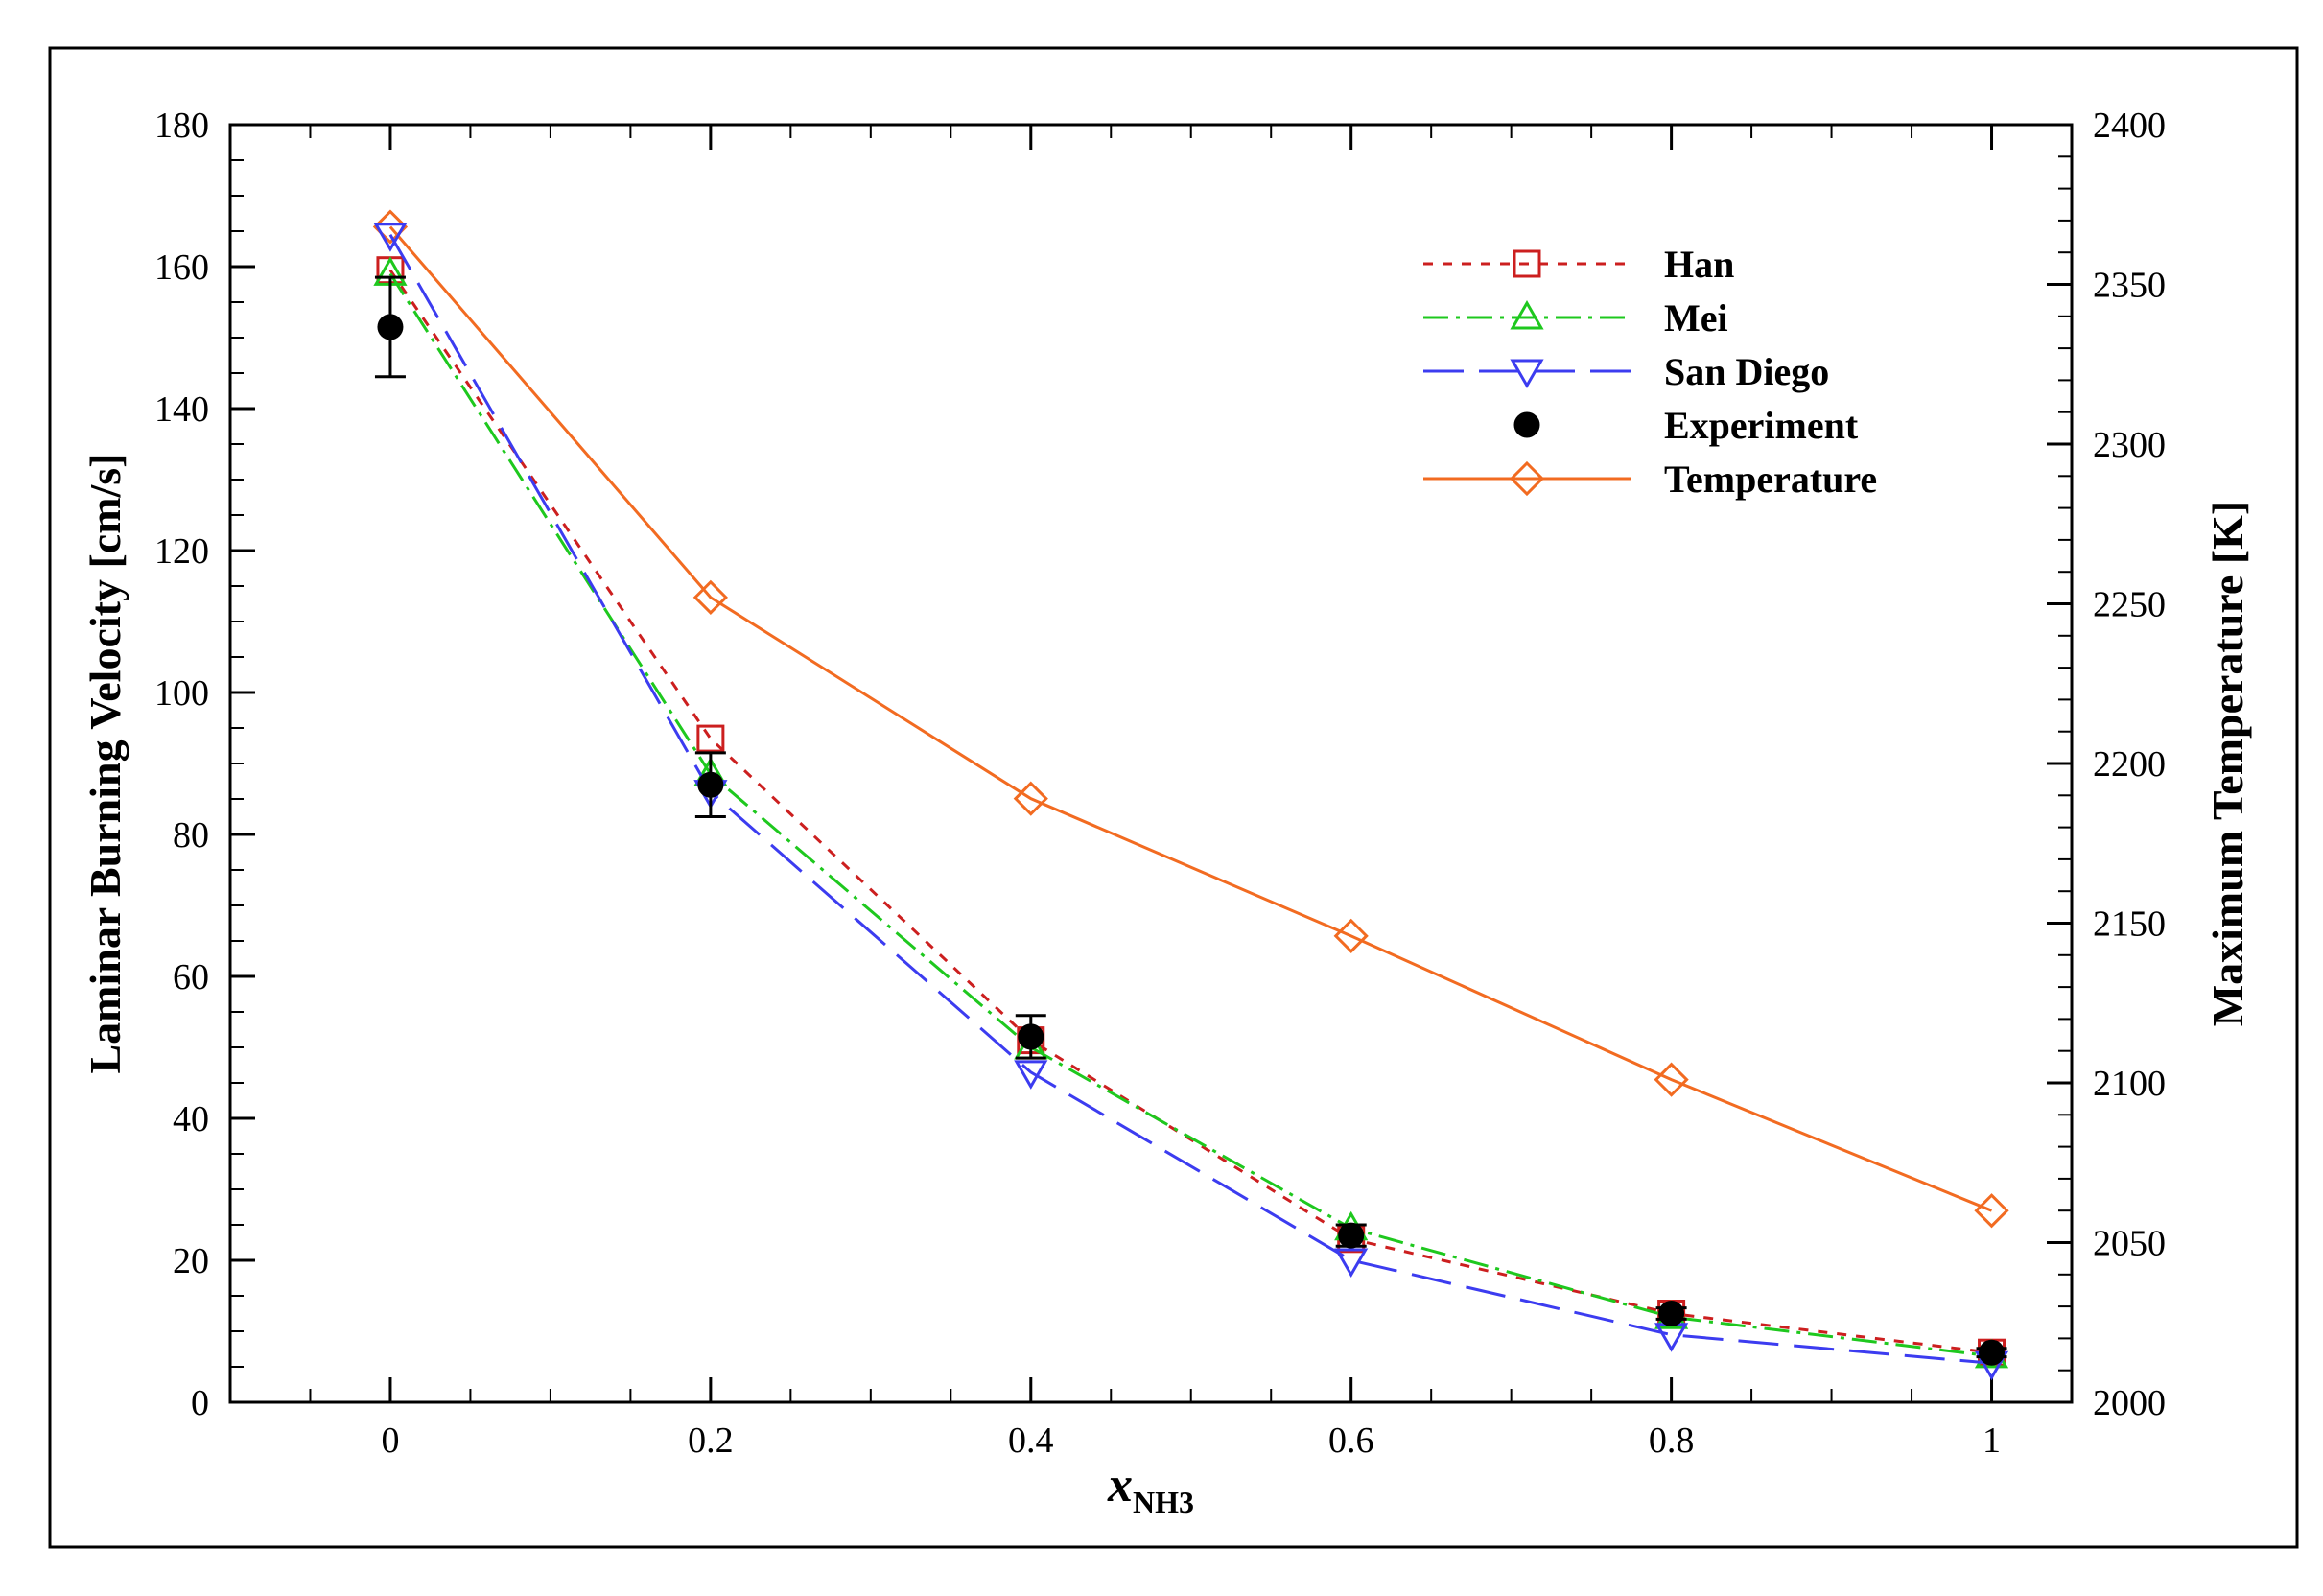  What do you see at coordinates (181, 409) in the screenshot?
I see `y-tick-label: 140` at bounding box center [181, 409].